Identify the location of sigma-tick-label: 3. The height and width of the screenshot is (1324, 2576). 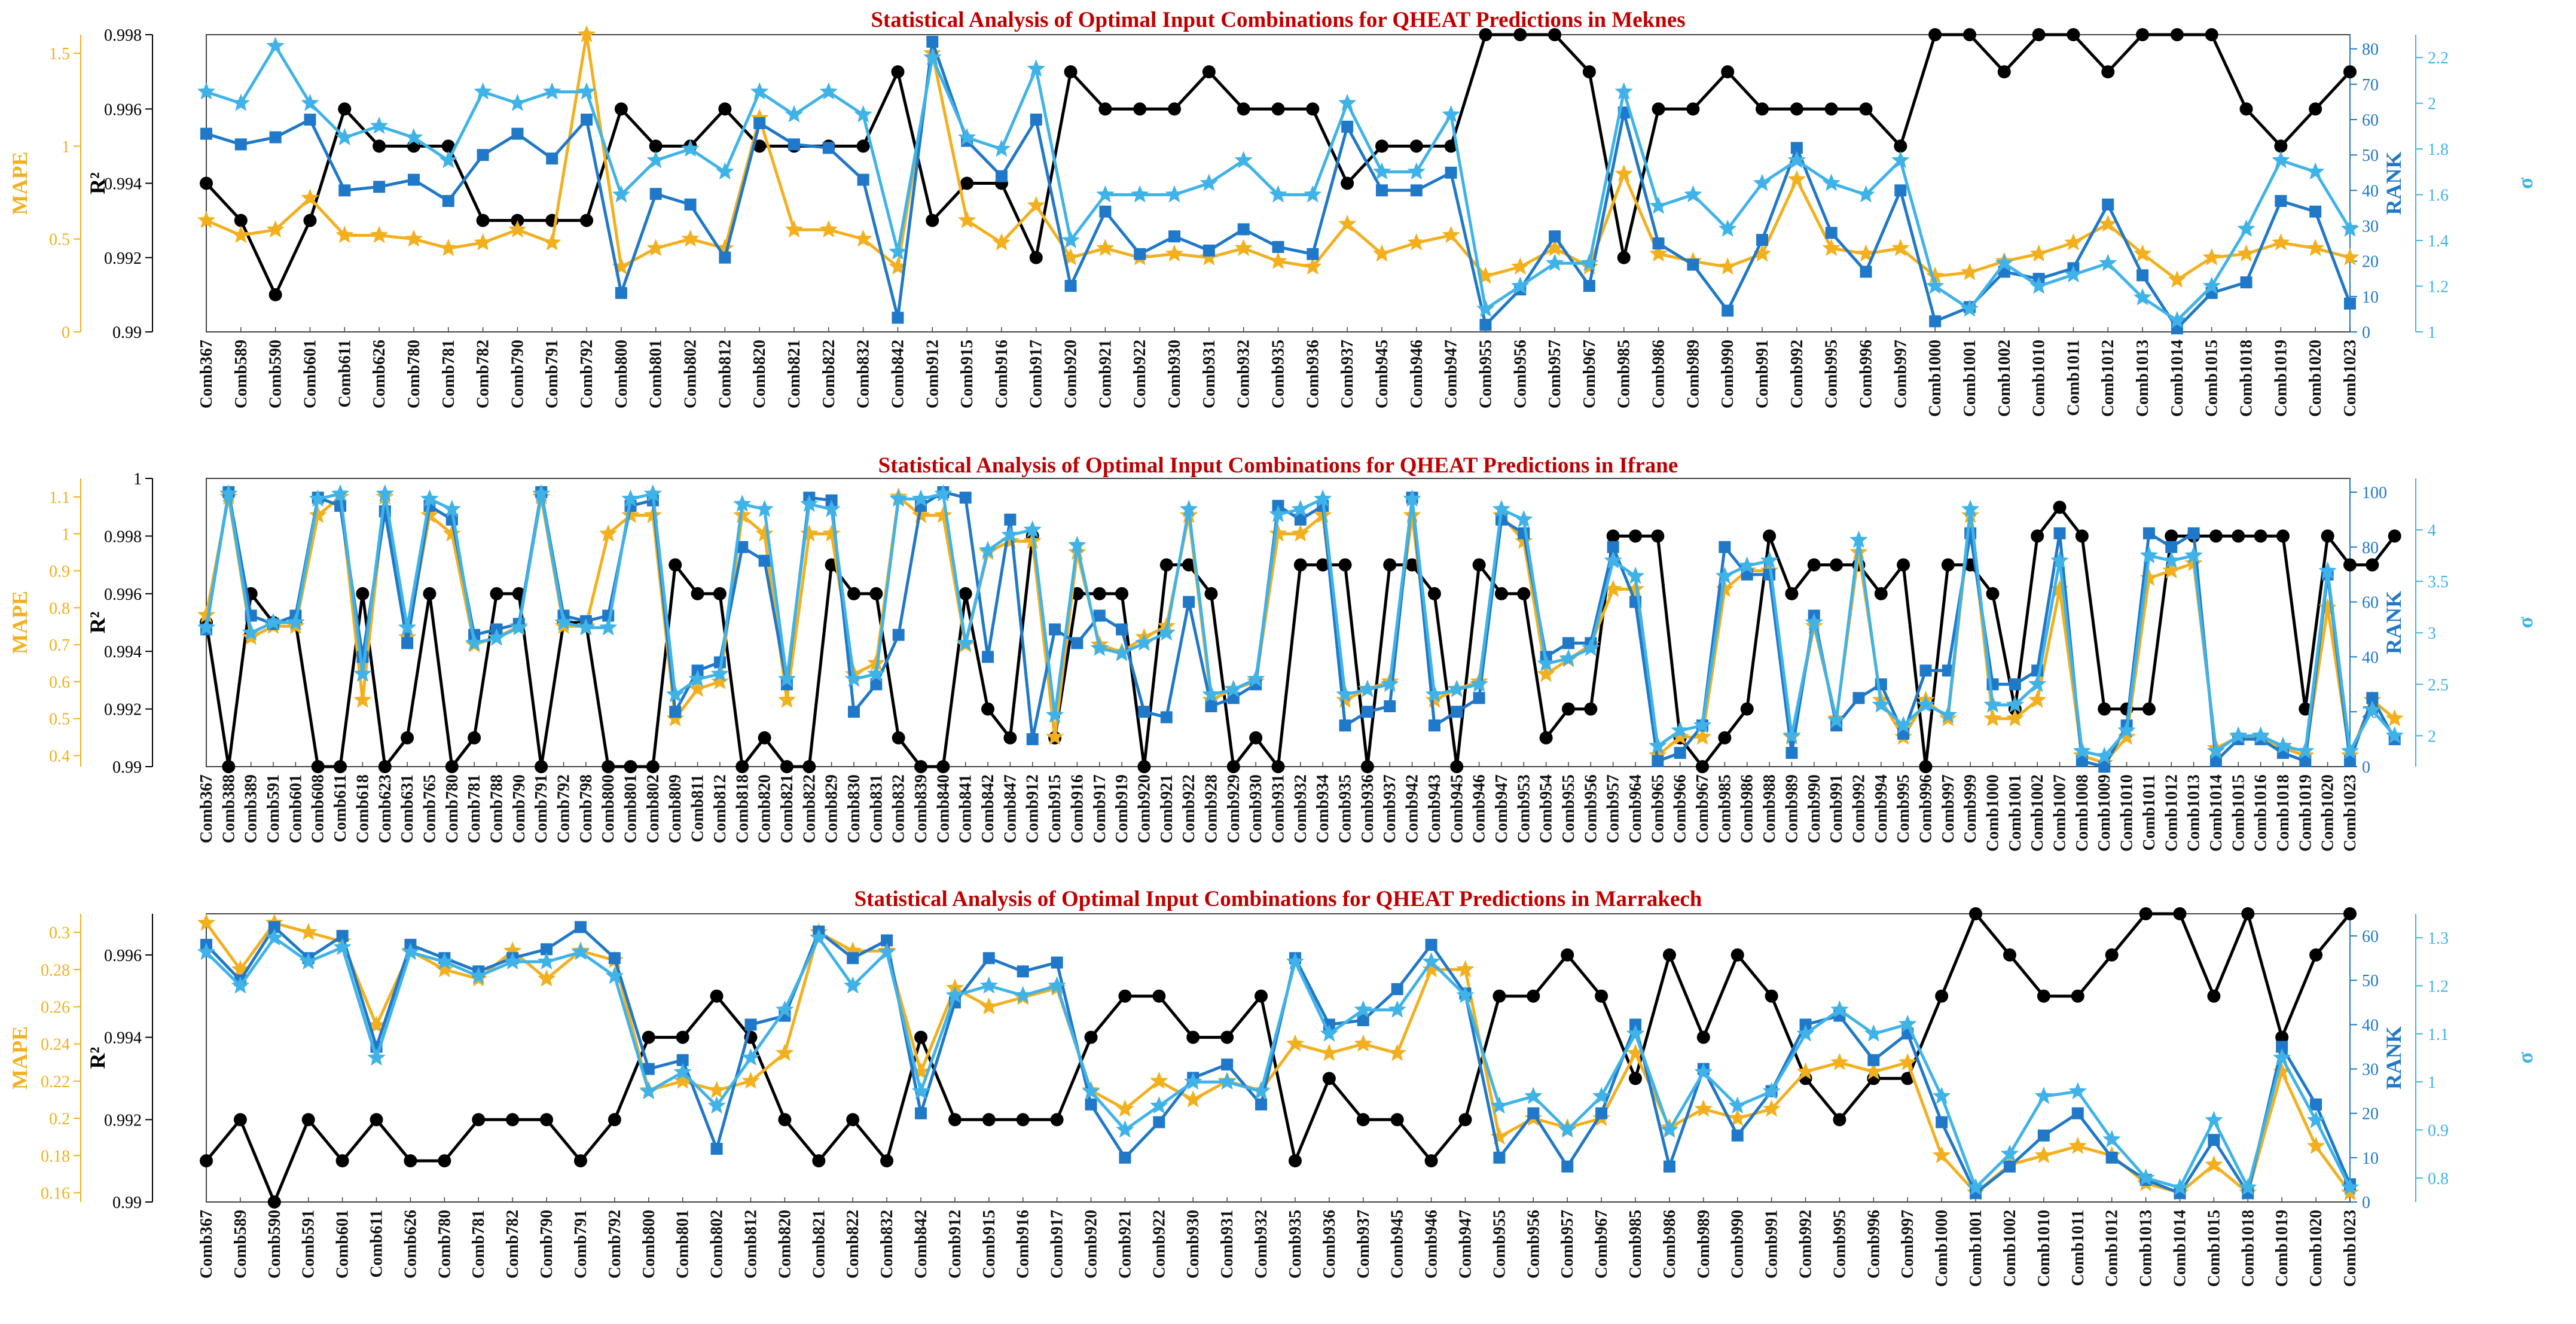
(2432, 633).